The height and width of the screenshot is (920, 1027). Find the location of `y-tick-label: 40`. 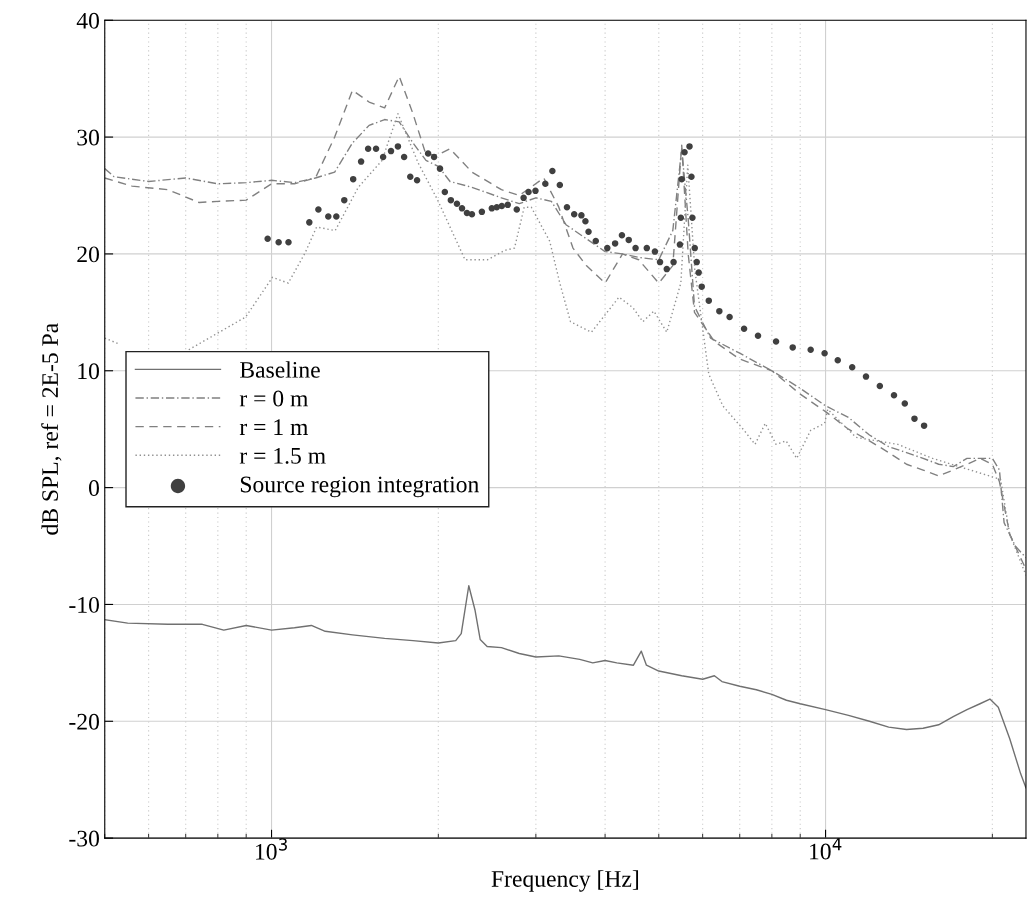

y-tick-label: 40 is located at coordinates (87, 20).